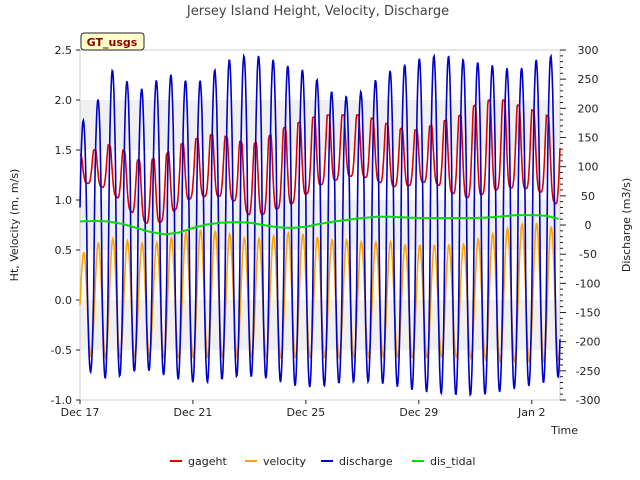  I want to click on station-tag-label: GT_usgs, so click(112, 42).